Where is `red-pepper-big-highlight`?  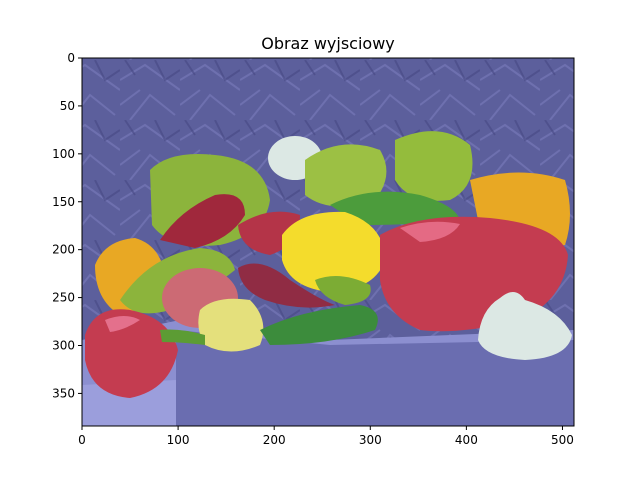
red-pepper-big-highlight is located at coordinates (430, 231).